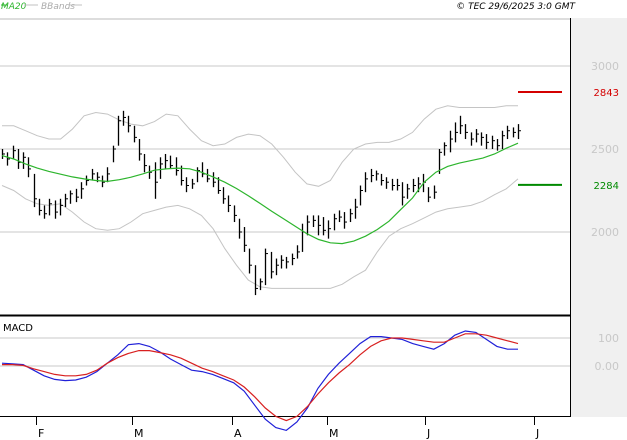  What do you see at coordinates (428, 433) in the screenshot?
I see `month-label: J` at bounding box center [428, 433].